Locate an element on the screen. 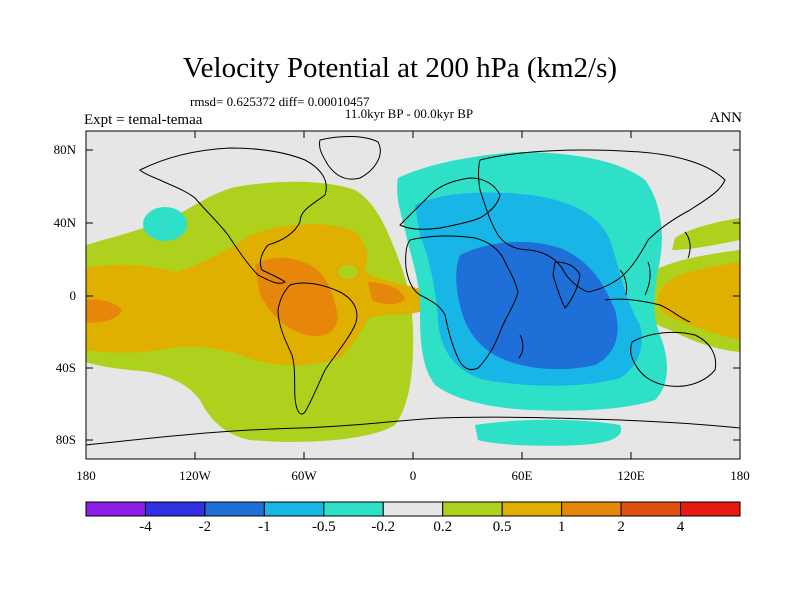  colorbar-label: -2 is located at coordinates (205, 527).